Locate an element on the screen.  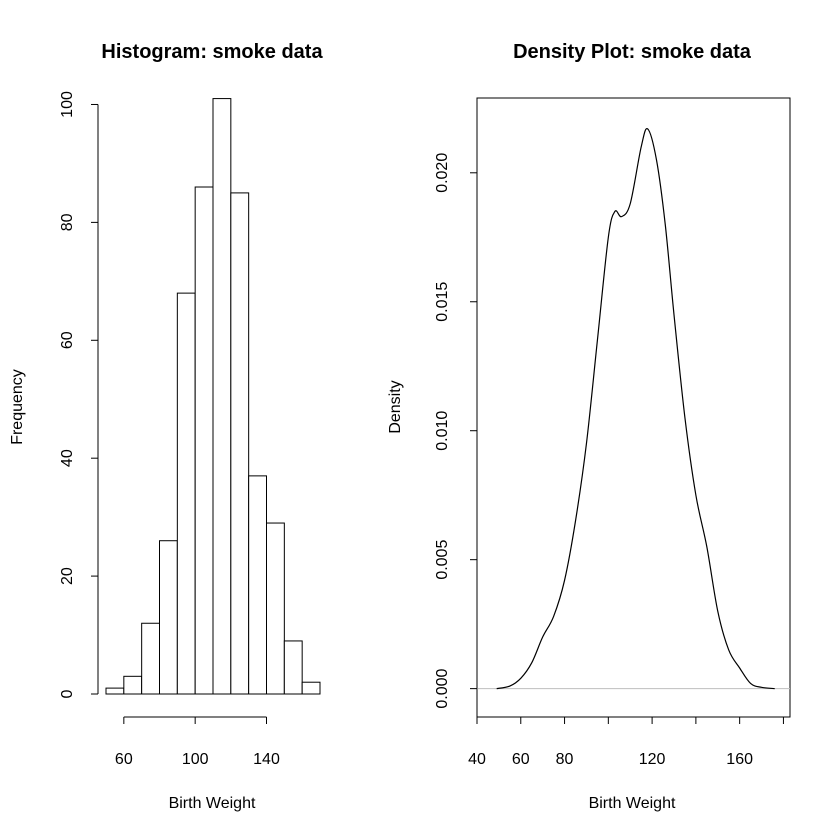
histogram-y-tick-label: 60 is located at coordinates (67, 340).